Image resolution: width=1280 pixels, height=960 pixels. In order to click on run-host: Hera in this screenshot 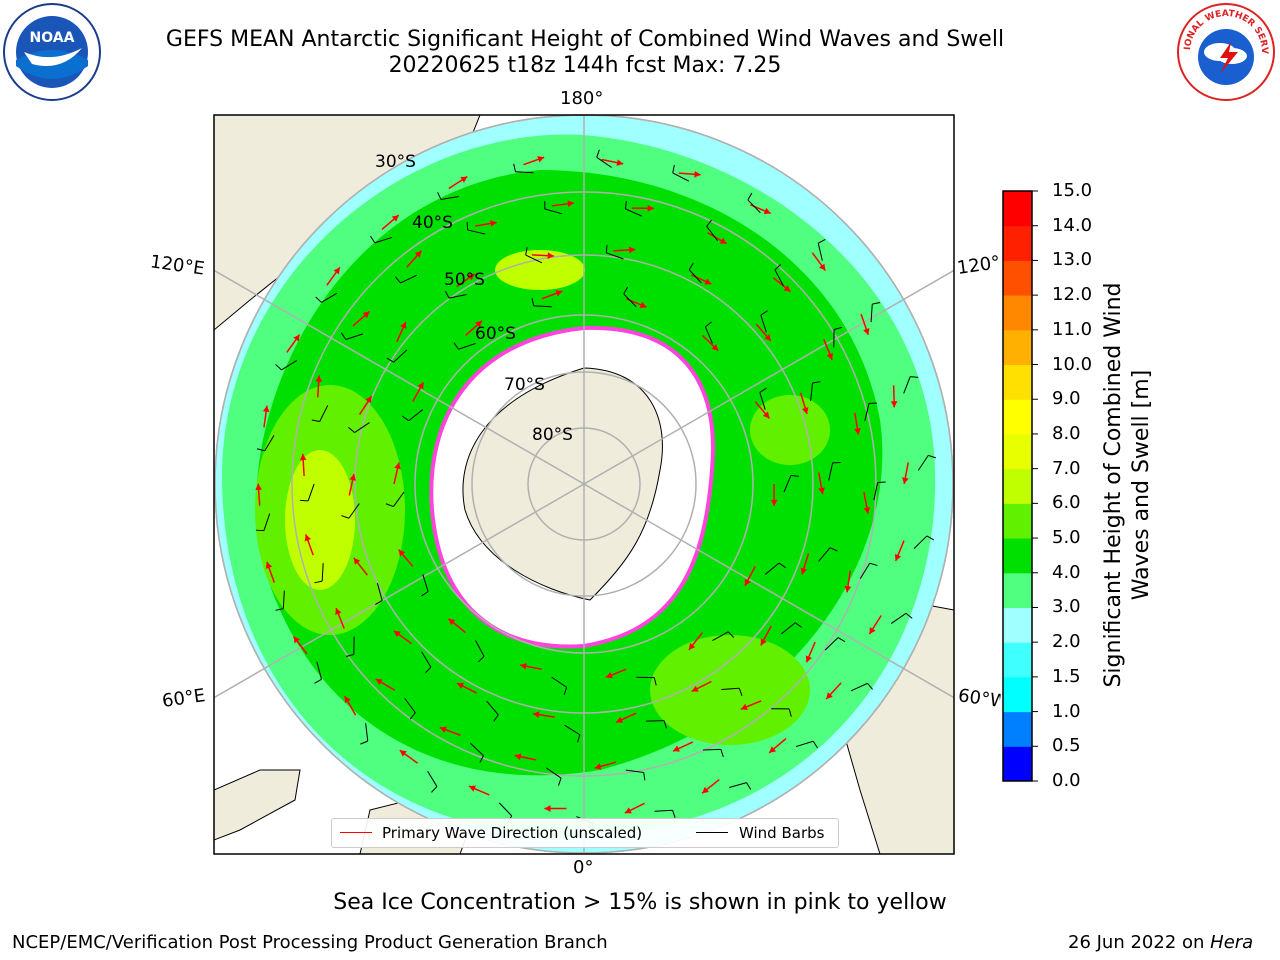, I will do `click(1232, 942)`.